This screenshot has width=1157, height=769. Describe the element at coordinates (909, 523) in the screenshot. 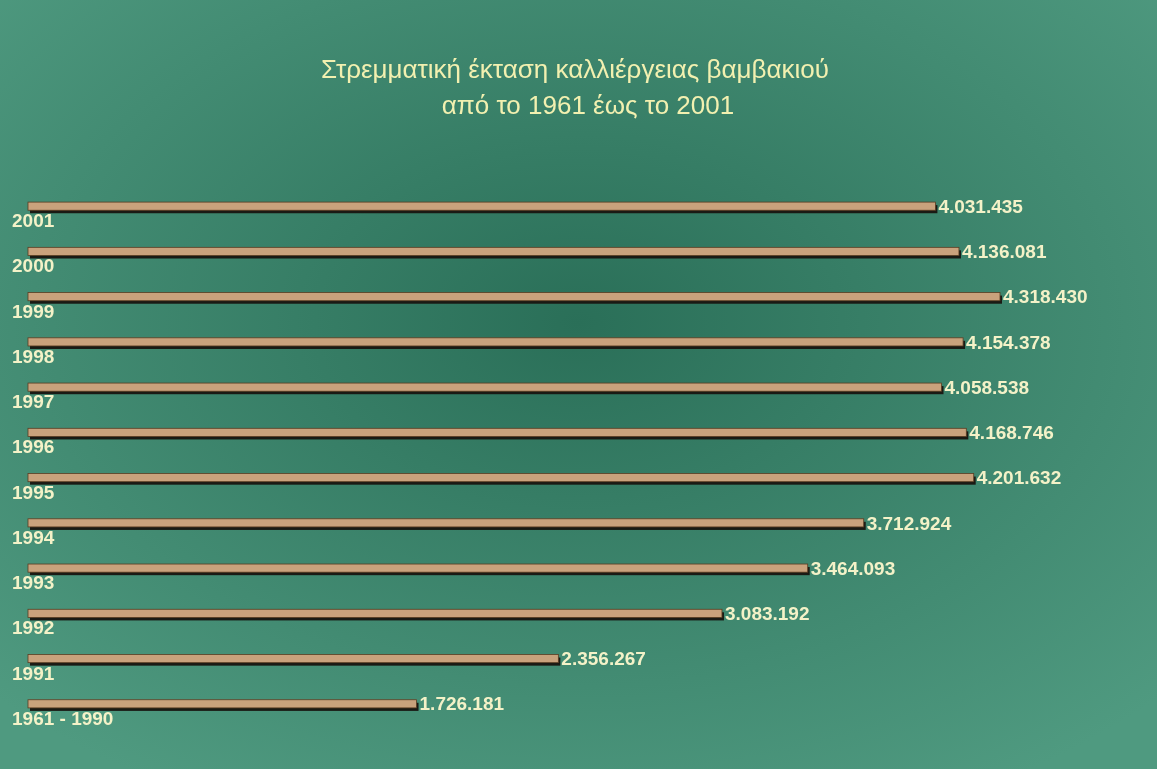

I see `data-label: 3.712.924` at that location.